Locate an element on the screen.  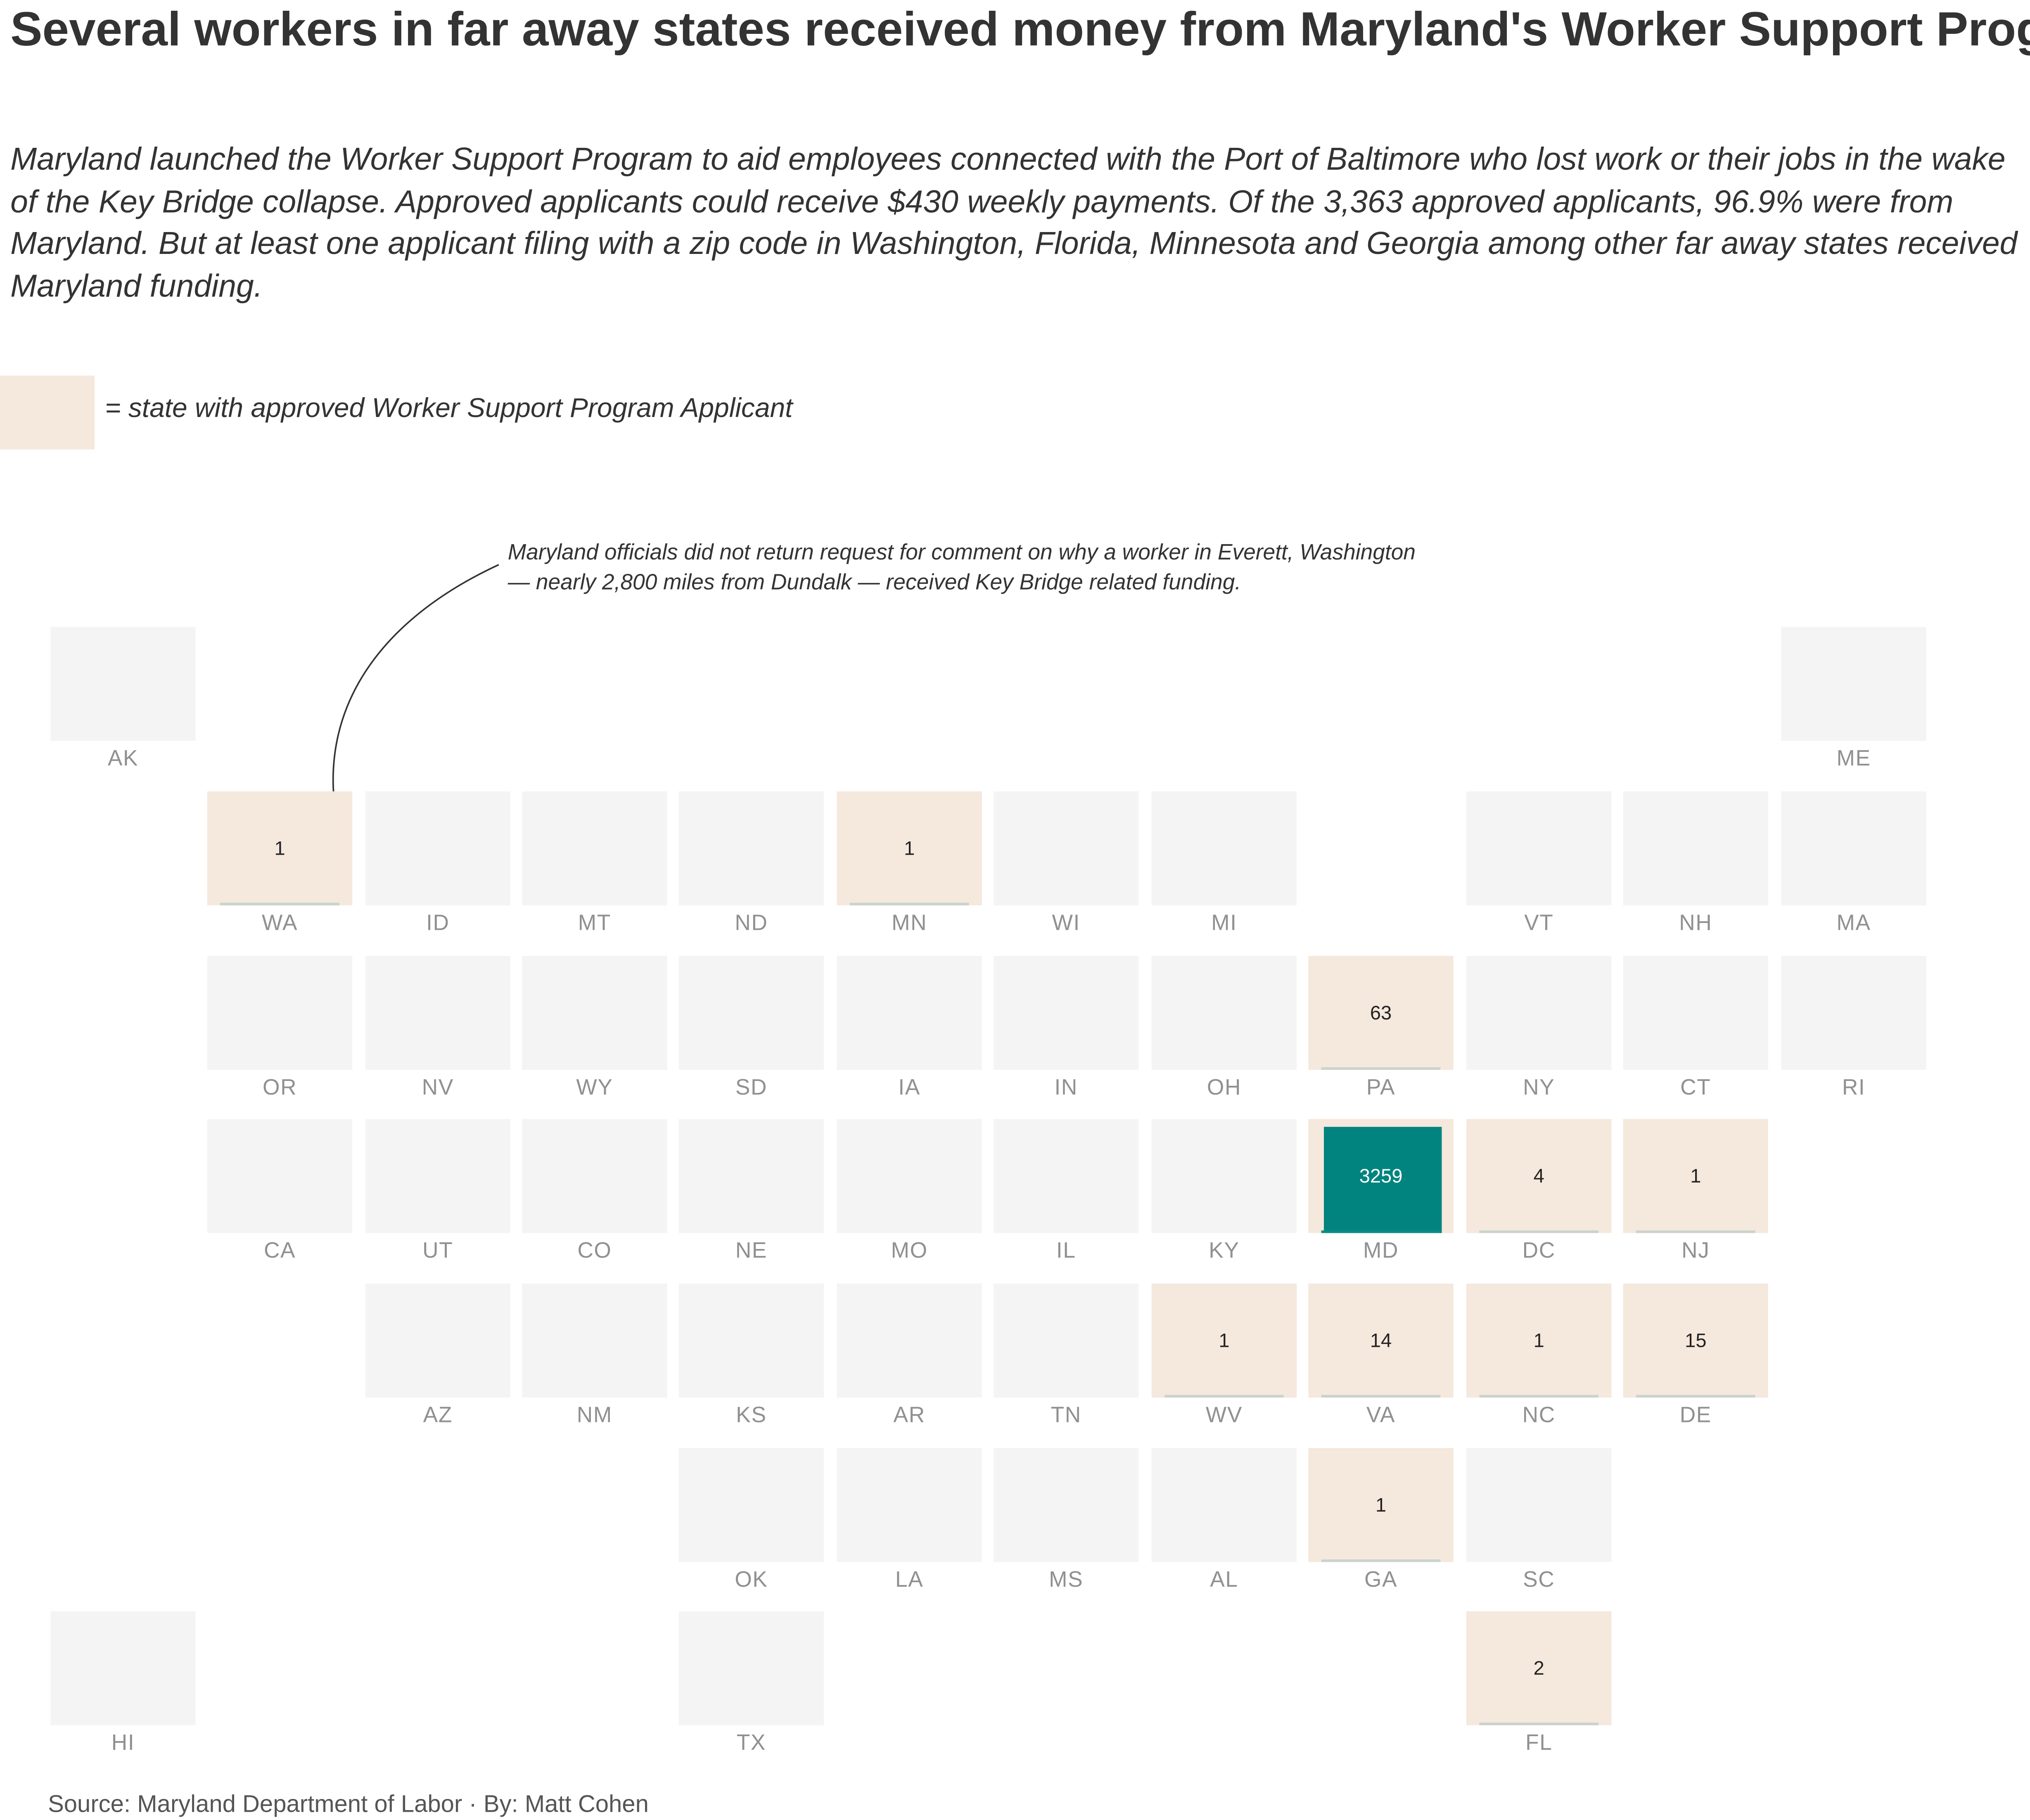
state-label-ga: GA is located at coordinates (1381, 1579).